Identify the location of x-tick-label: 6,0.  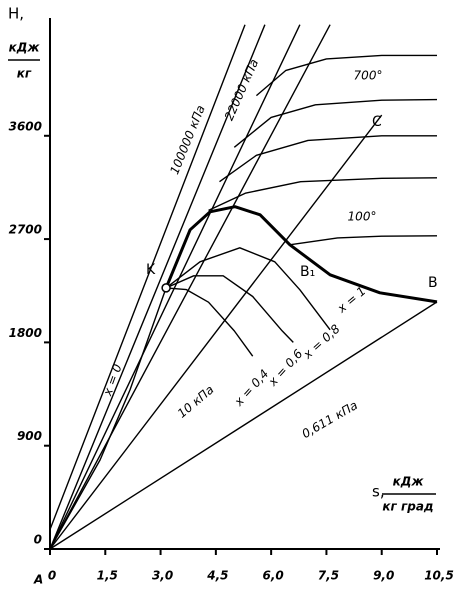
(273, 576).